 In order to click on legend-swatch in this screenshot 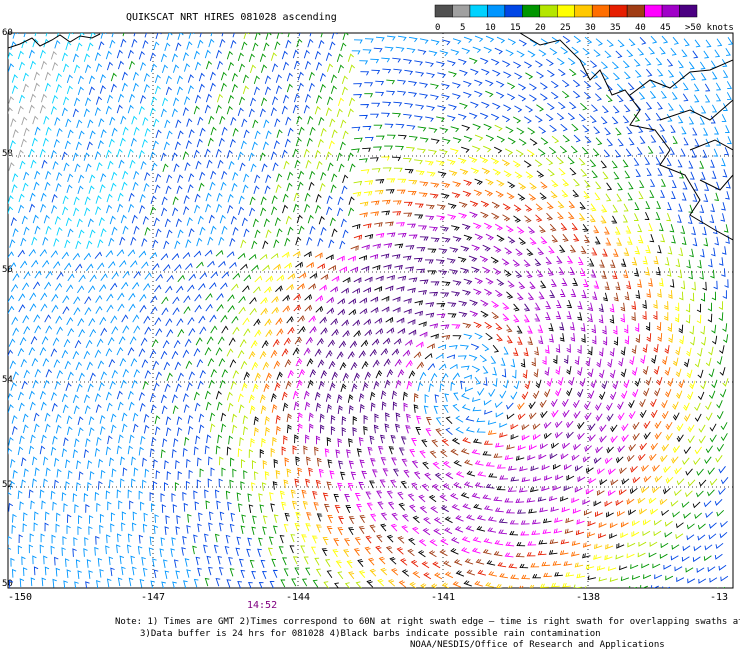, I will do `click(548, 11)`.